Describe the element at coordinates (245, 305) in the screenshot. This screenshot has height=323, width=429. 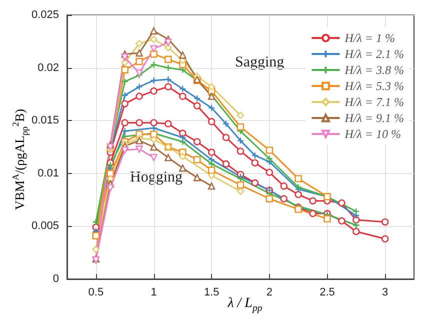
I see `x-axis-title: λ / L$_{pp}$` at that location.